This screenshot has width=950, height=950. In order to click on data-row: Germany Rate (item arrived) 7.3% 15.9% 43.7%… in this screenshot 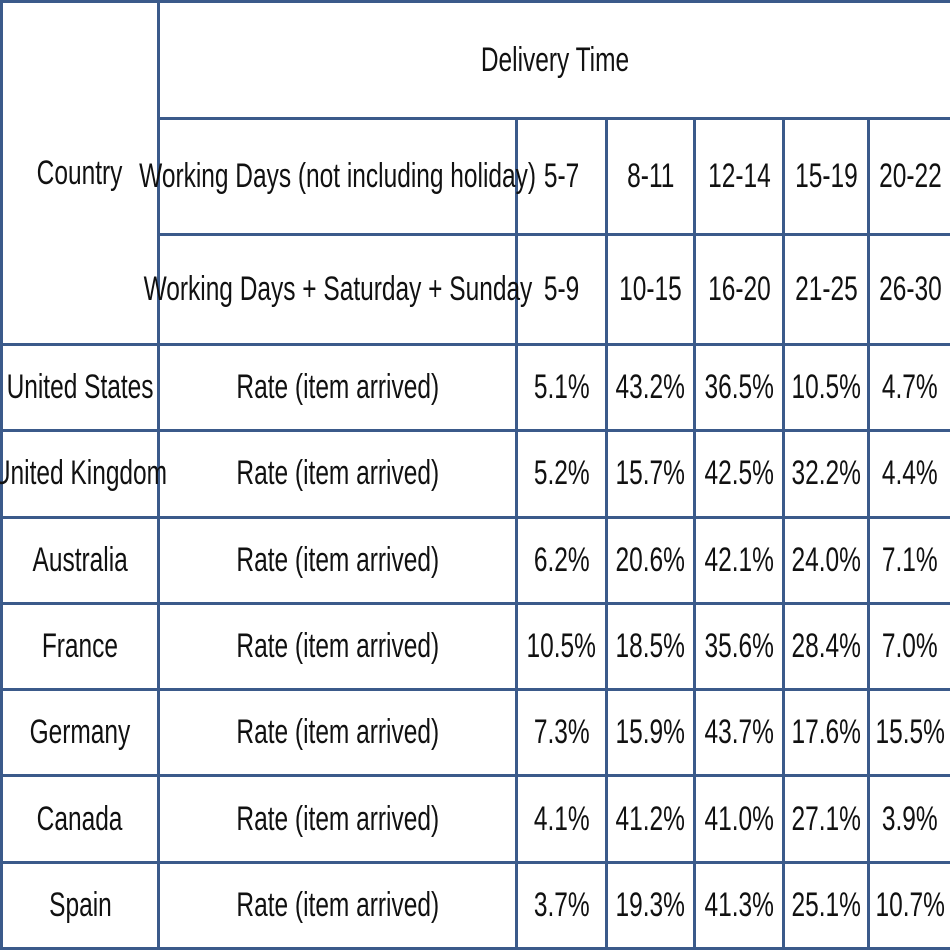, I will do `click(475, 733)`.